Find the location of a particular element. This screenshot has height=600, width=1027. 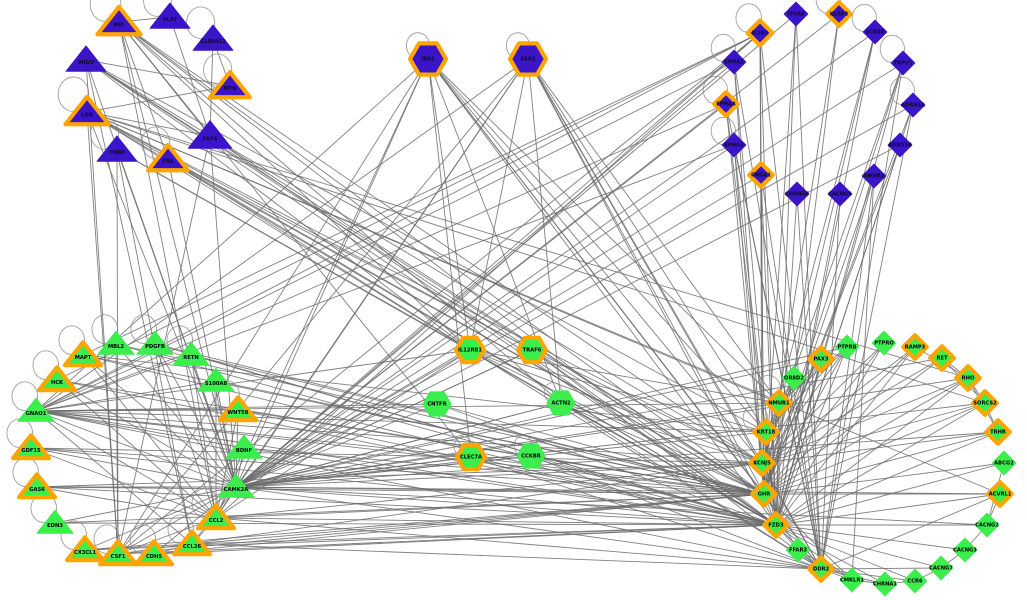

graph-node: IL1R2 is located at coordinates (760, 33).